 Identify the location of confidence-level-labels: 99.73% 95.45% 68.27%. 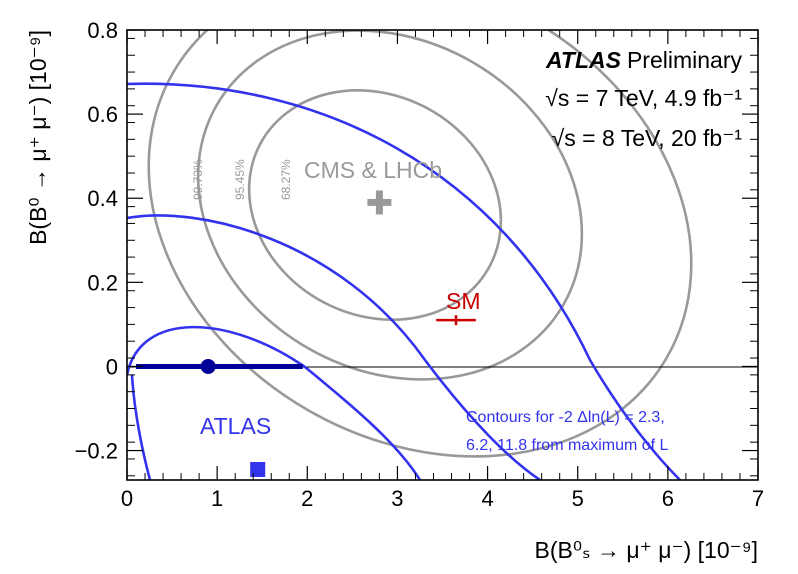
(242, 179).